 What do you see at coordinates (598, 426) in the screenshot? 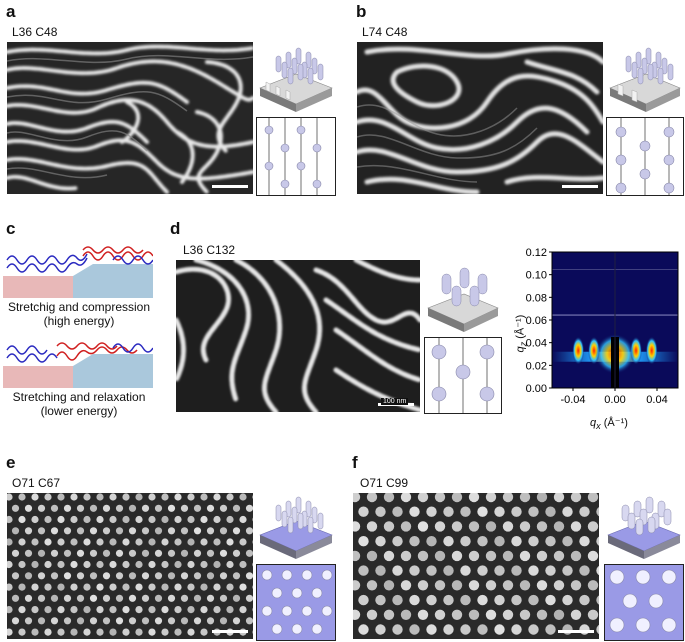
I see `gisaxs-xlabel-sub: x` at bounding box center [598, 426].